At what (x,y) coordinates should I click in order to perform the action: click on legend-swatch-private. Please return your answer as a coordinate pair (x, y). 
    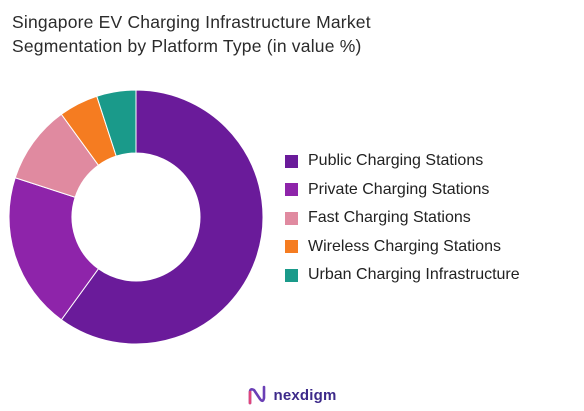
    Looking at the image, I should click on (291, 190).